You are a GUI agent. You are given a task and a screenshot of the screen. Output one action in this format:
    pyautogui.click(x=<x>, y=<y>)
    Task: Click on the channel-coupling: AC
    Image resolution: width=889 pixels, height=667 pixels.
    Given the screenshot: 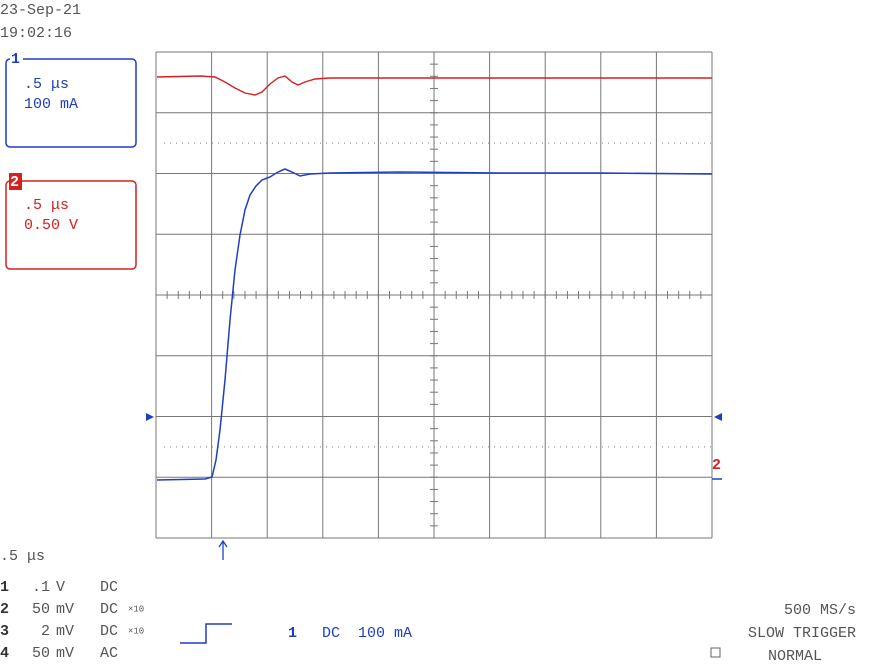 What is the action you would take?
    pyautogui.click(x=109, y=653)
    